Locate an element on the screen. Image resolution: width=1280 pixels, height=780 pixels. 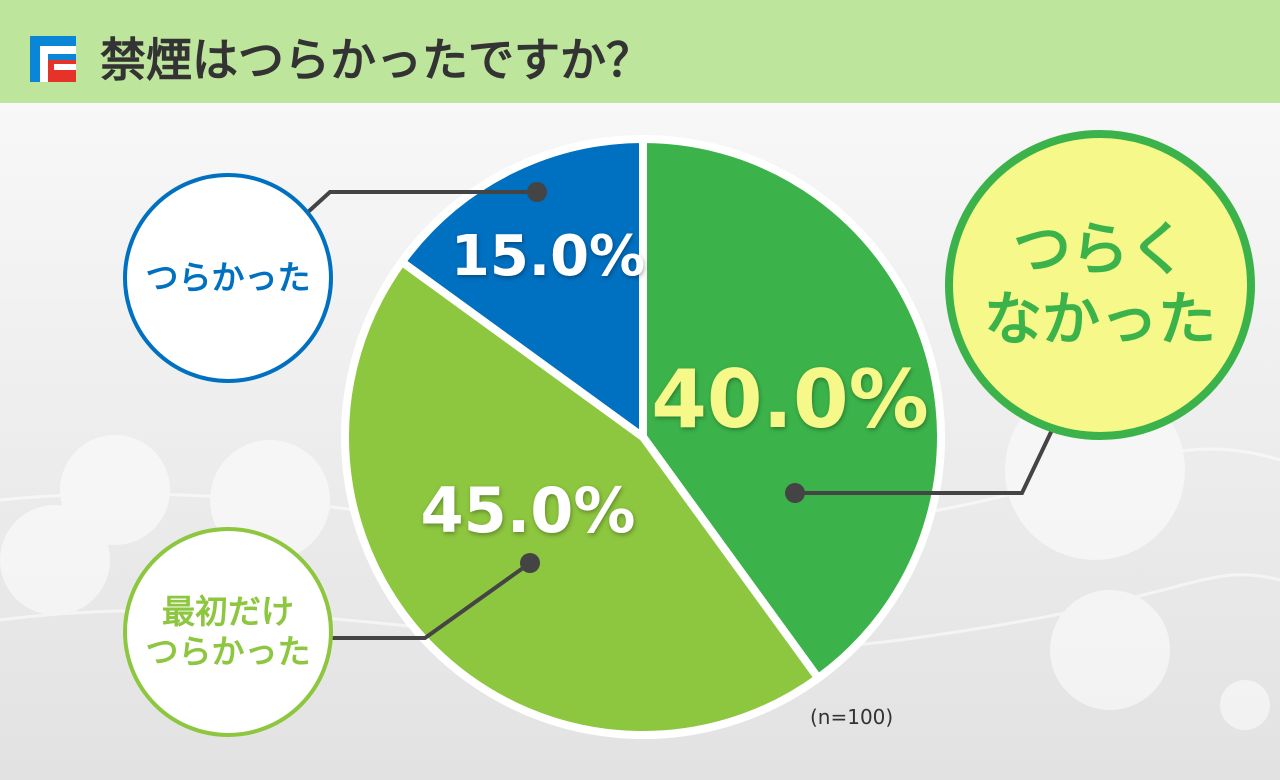
logo is located at coordinates (53, 59).